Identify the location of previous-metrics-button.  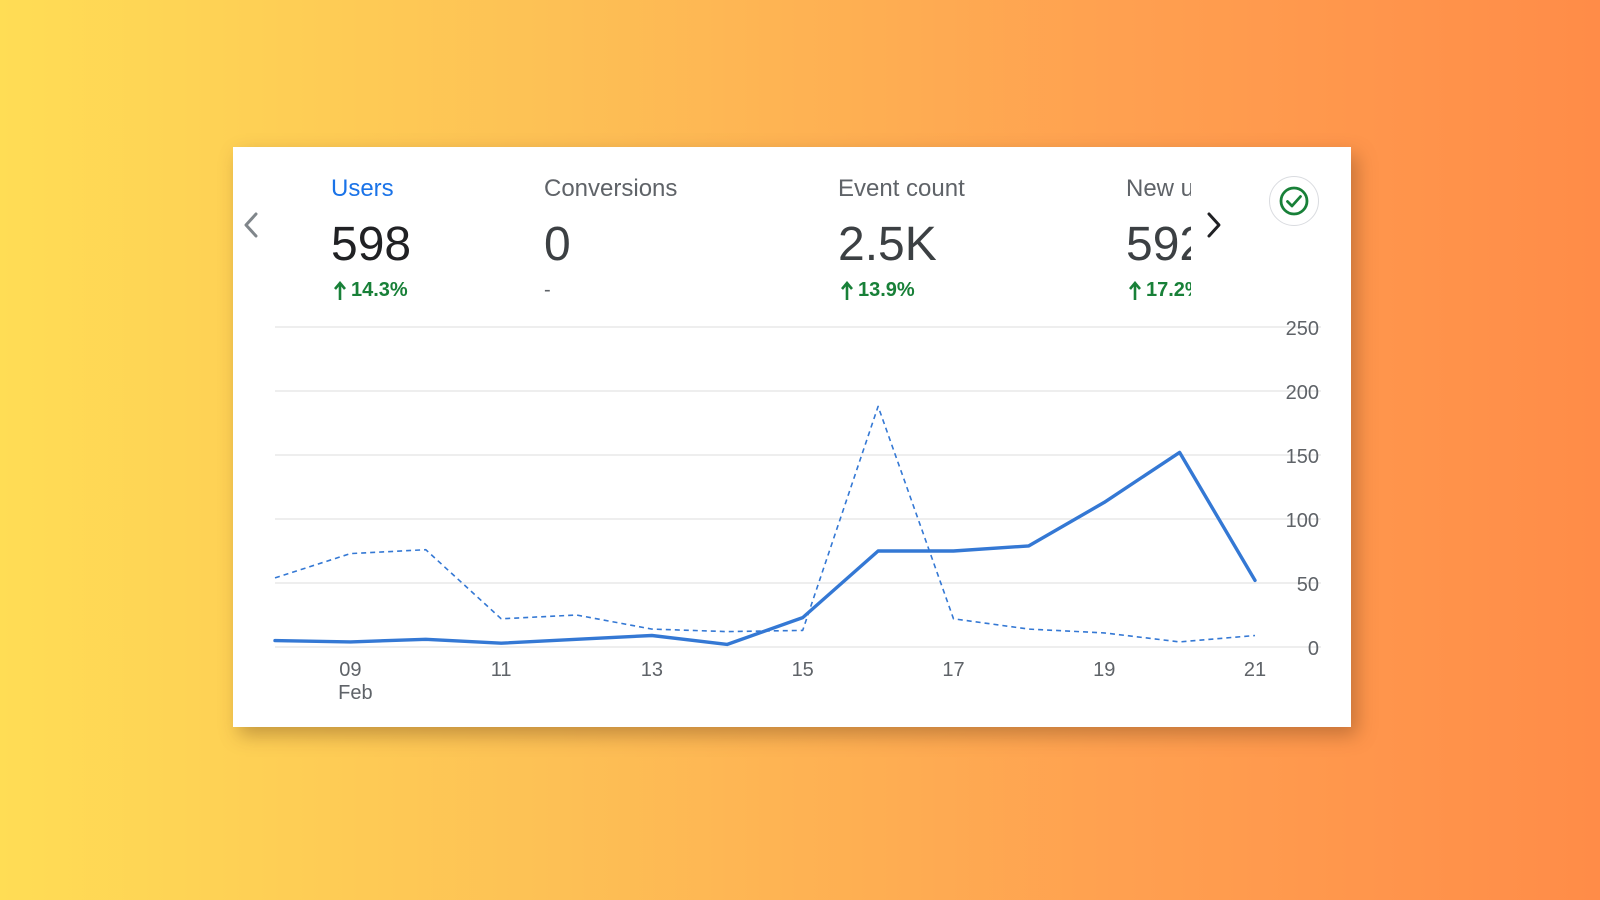
(252, 225).